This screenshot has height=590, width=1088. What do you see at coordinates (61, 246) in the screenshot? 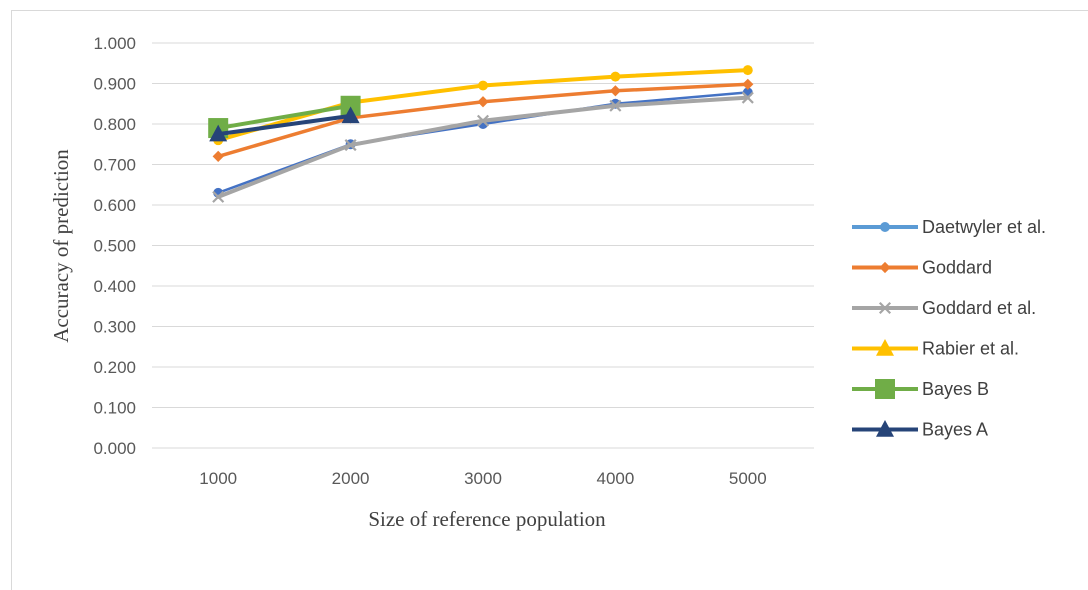
I see `y-axis-title: Accuracy of prediction` at bounding box center [61, 246].